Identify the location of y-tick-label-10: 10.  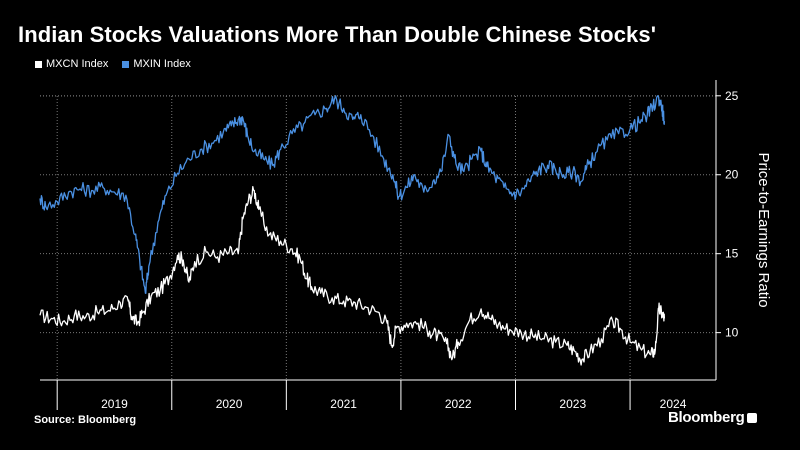
(732, 333).